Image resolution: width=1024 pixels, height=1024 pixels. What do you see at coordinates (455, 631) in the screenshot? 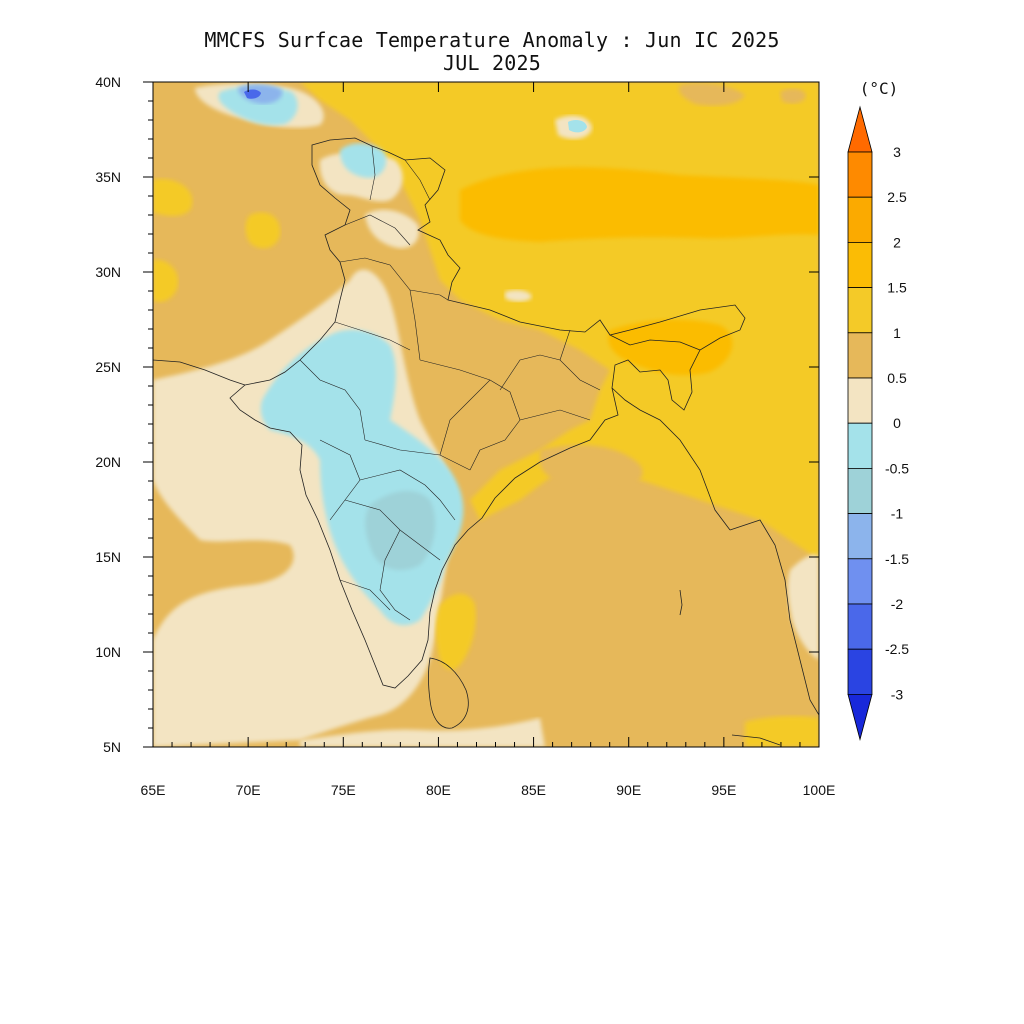
I see `field-1-1.5-srilanka` at bounding box center [455, 631].